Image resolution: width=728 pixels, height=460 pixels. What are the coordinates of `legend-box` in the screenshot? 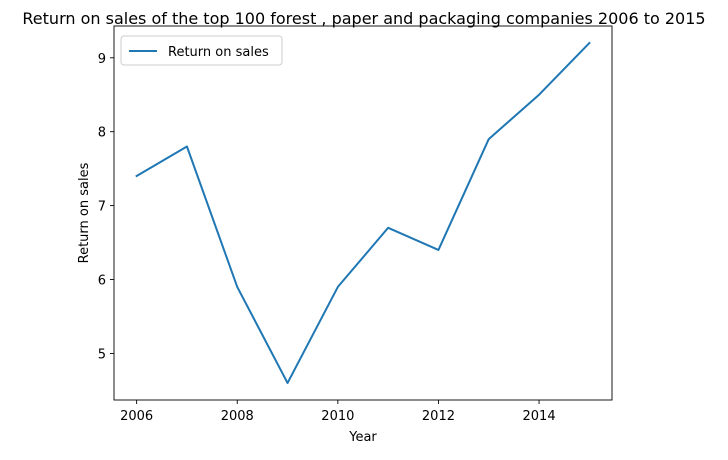 It's located at (201, 50).